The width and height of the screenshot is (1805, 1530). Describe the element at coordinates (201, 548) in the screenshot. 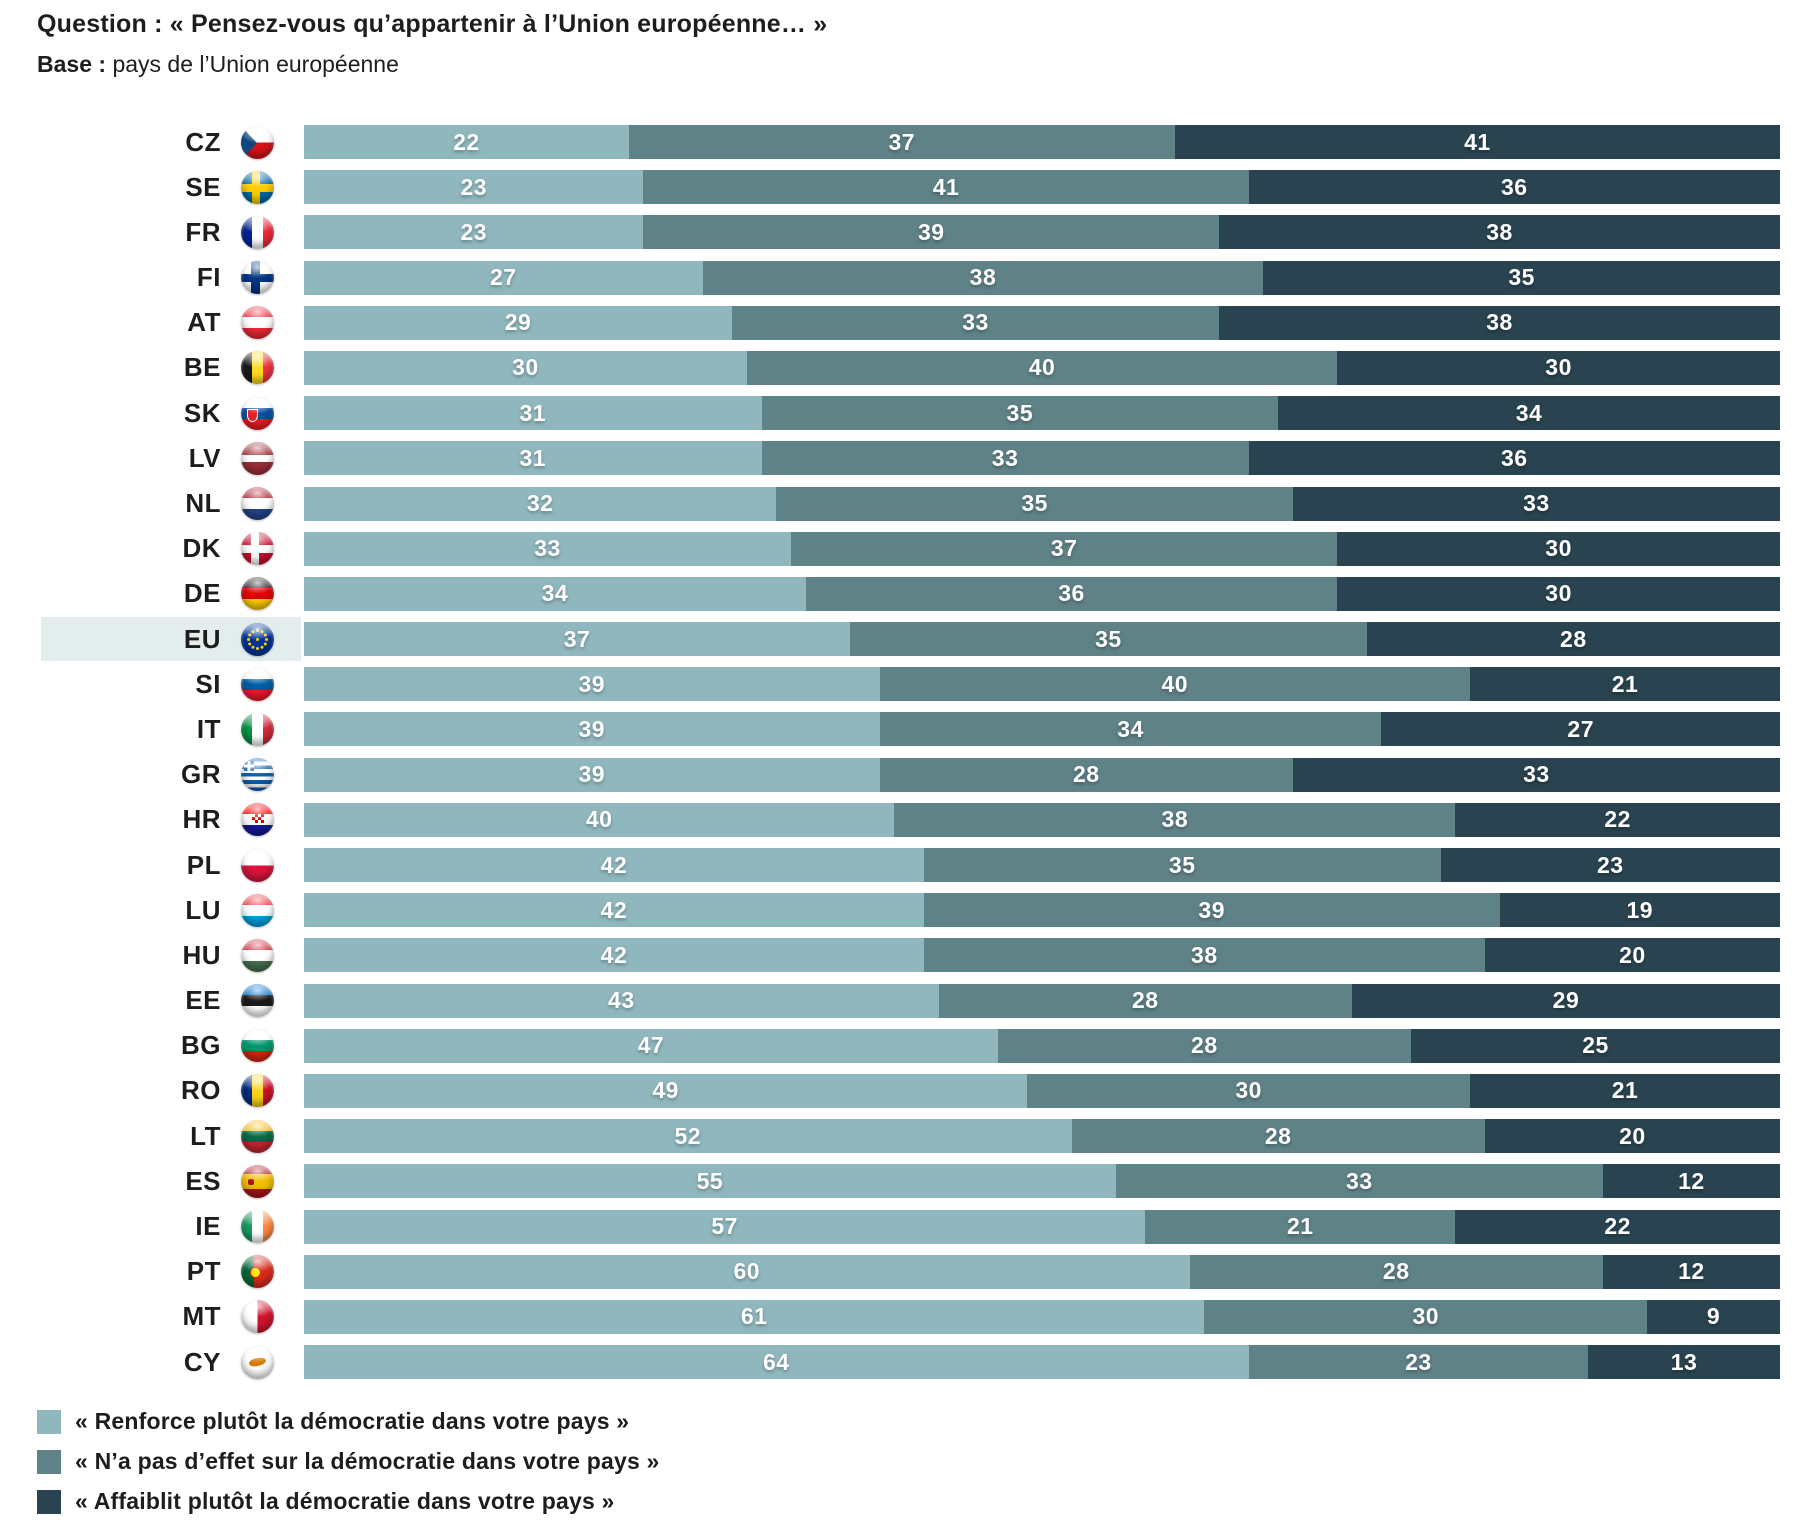

I see `country-code-label: DK` at that location.